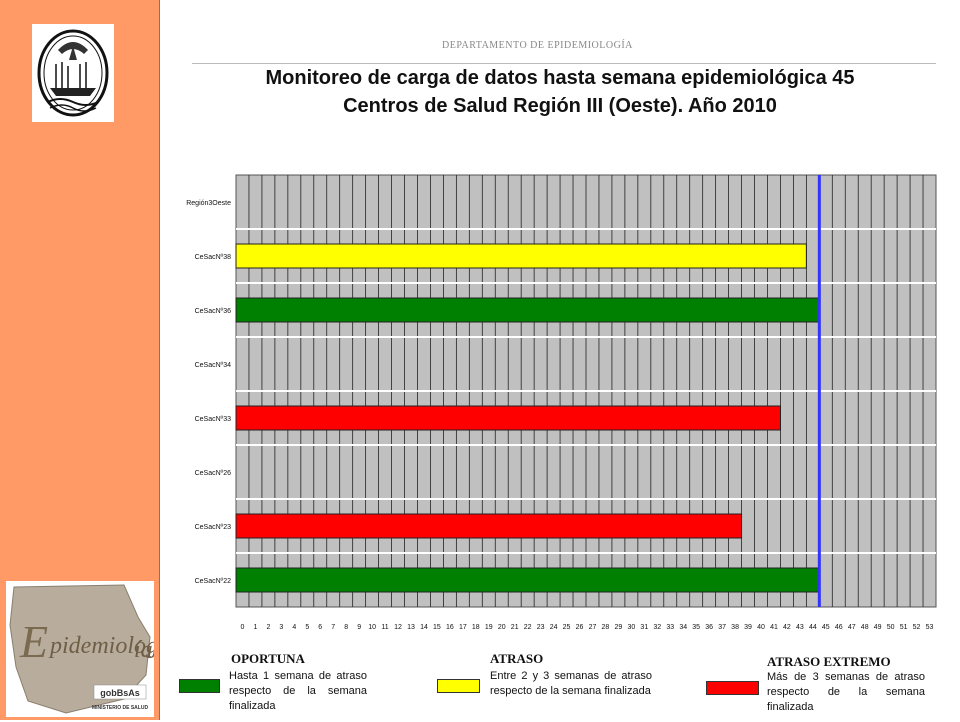 This screenshot has height=722, width=960. Describe the element at coordinates (143, 650) in the screenshot. I see `svg-text: ía` at that location.